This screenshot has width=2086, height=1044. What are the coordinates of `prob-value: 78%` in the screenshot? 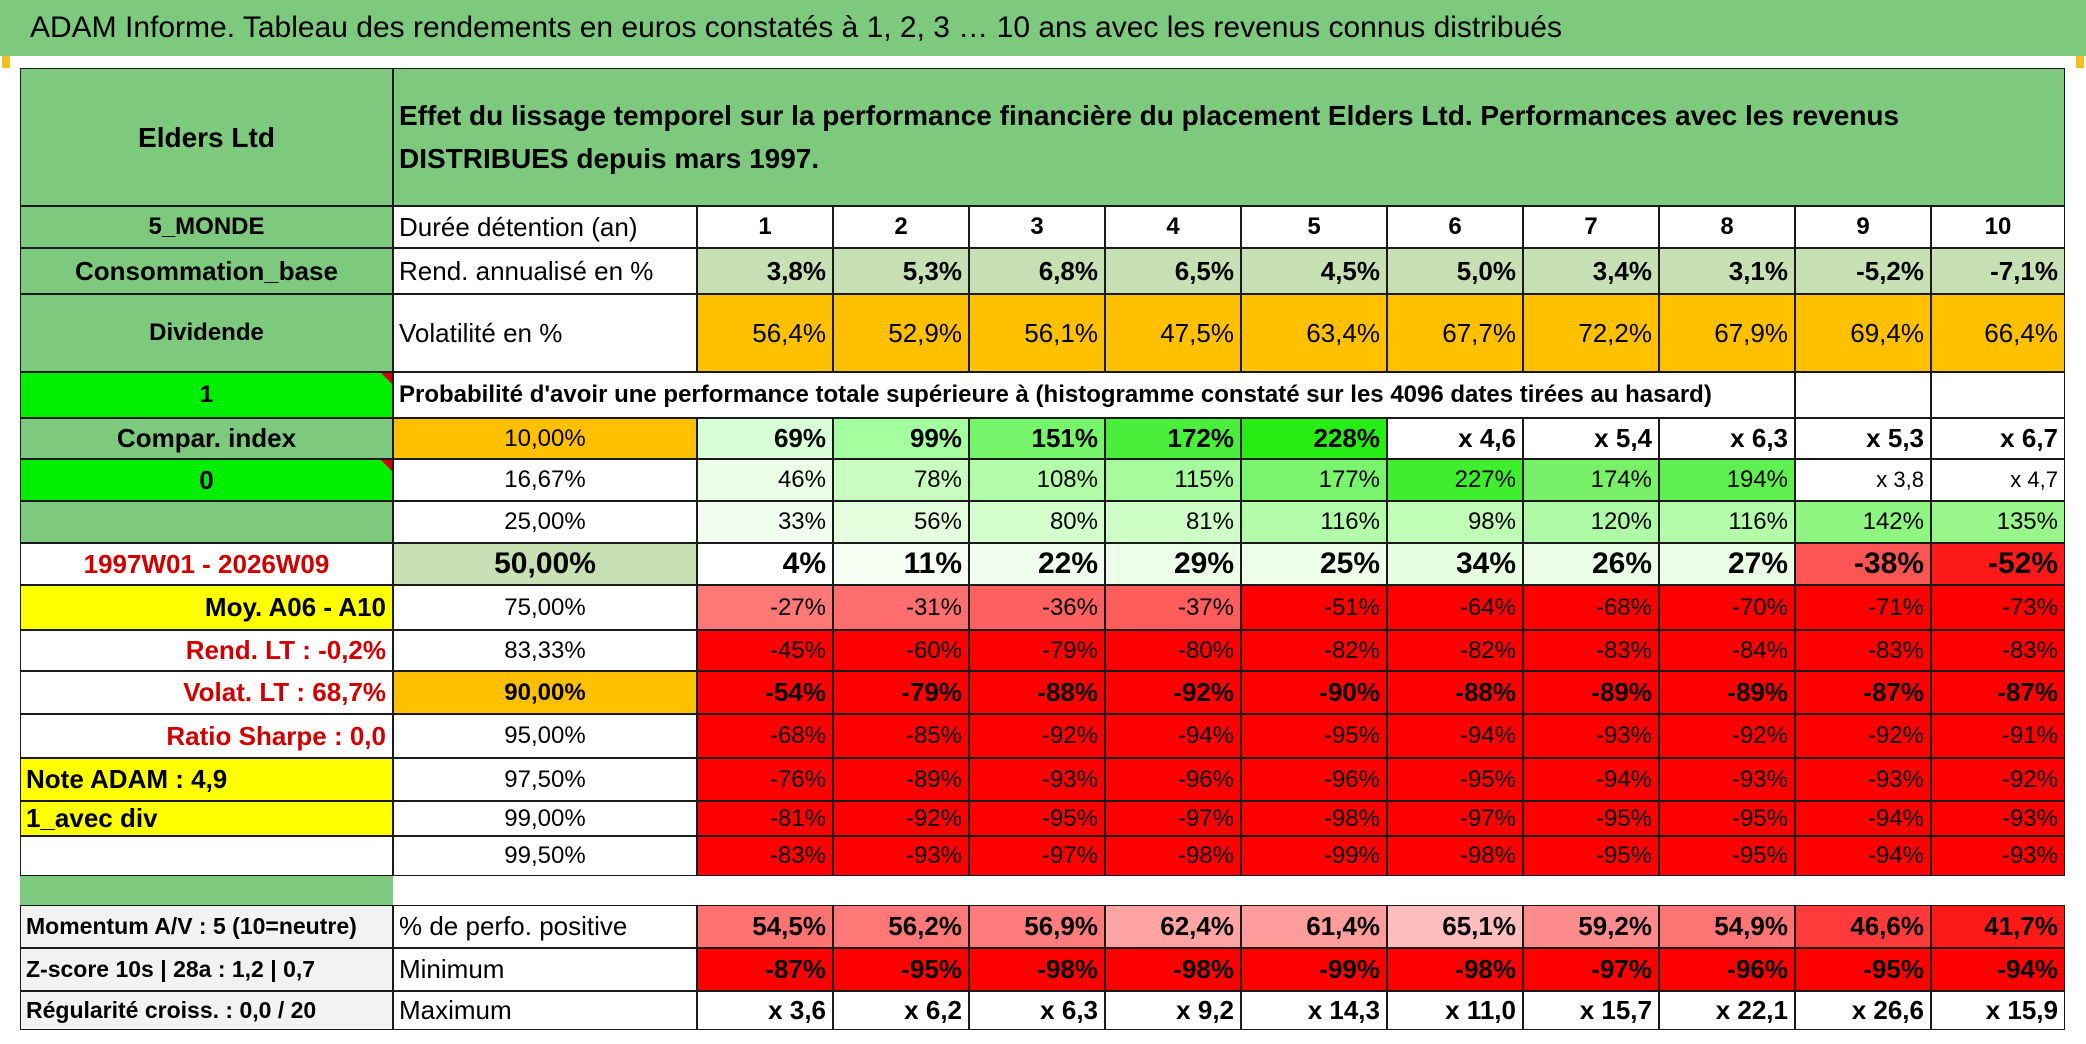 It's located at (901, 480).